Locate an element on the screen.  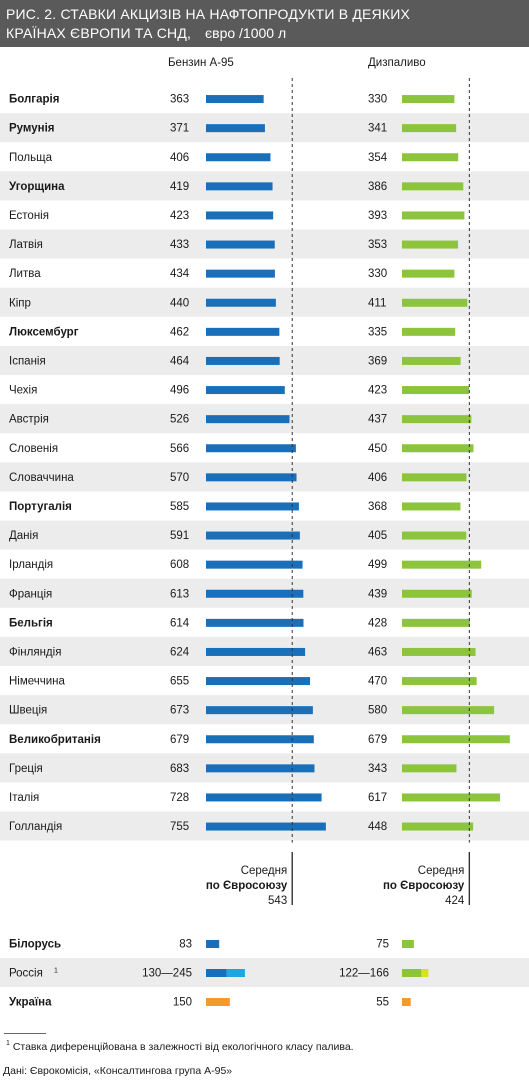
petrol-value-label: 728 is located at coordinates (179, 798).